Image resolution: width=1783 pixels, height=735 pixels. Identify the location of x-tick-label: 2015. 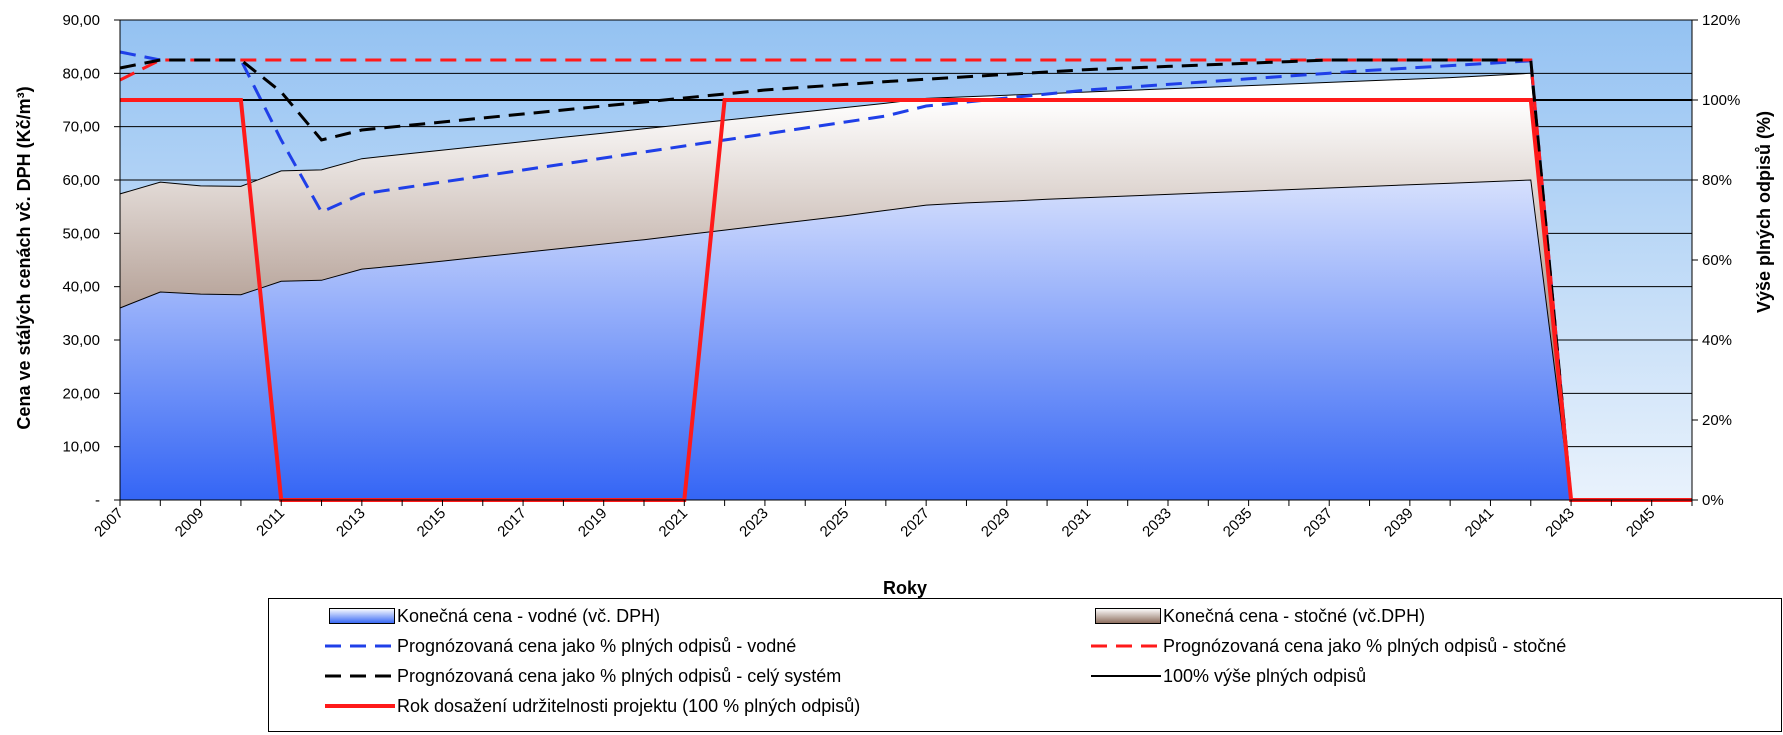
(432, 523).